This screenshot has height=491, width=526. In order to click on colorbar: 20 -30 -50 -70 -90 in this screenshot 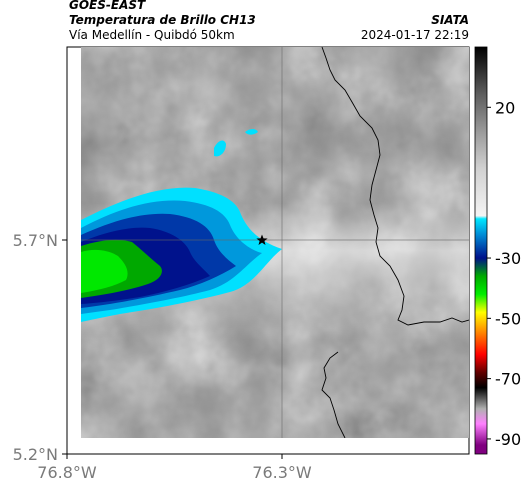, I will do `click(497, 250)`.